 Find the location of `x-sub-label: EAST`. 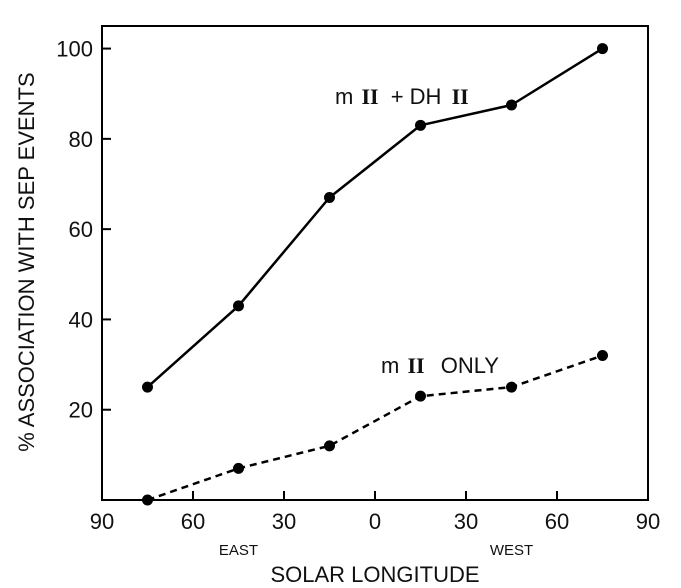

x-sub-label: EAST is located at coordinates (238, 550).